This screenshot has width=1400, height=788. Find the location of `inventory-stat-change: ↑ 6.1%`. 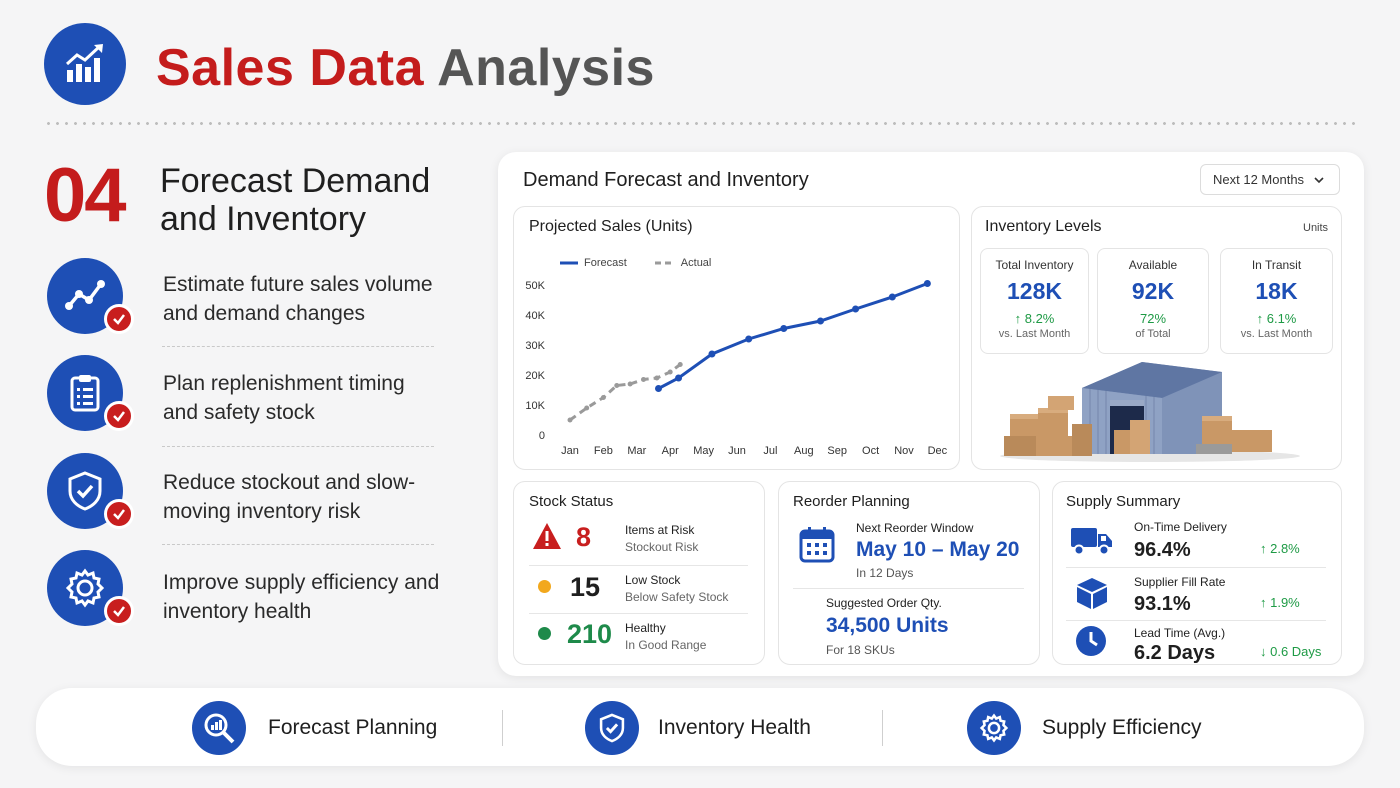

inventory-stat-change: ↑ 6.1% is located at coordinates (1276, 318).